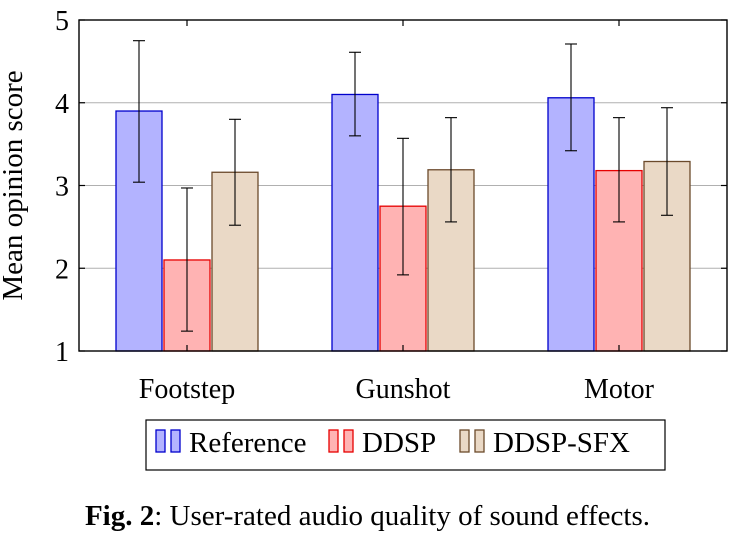 The height and width of the screenshot is (544, 735). Describe the element at coordinates (62, 352) in the screenshot. I see `y-tick-label: 1` at that location.